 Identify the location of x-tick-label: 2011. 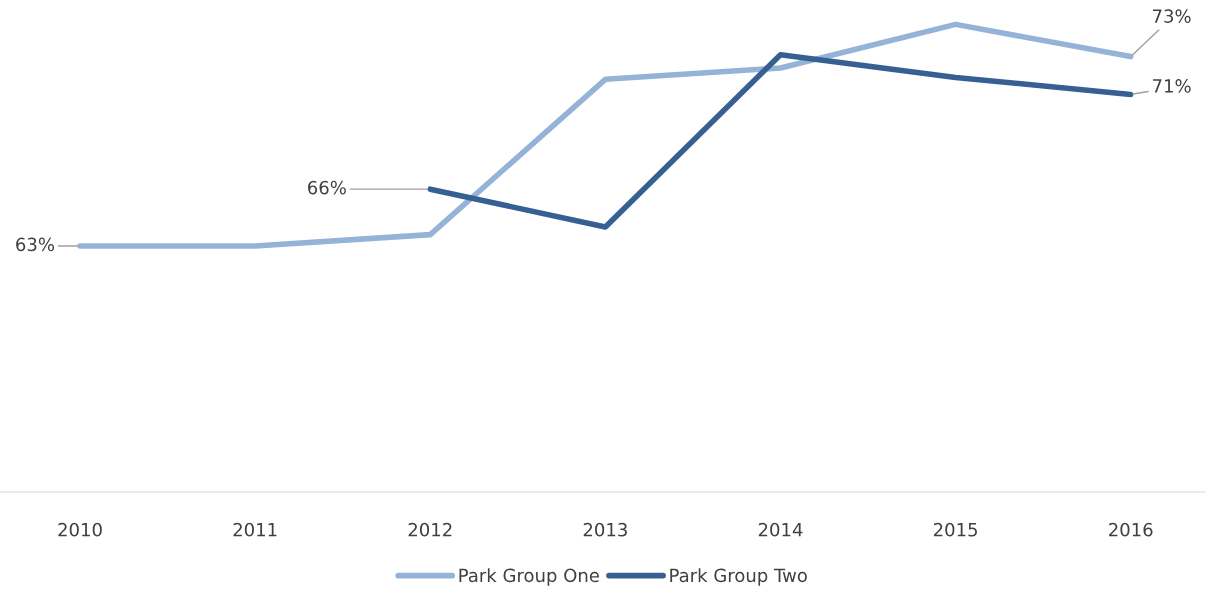
(255, 529).